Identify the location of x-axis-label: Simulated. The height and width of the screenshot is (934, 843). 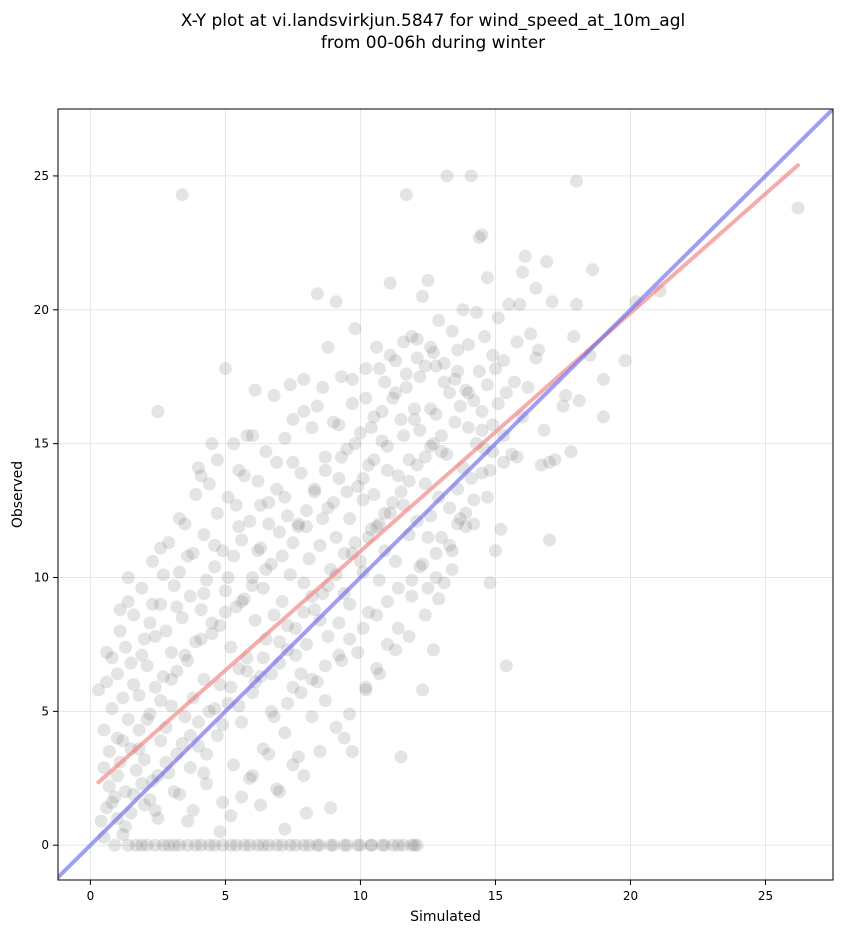
(445, 917).